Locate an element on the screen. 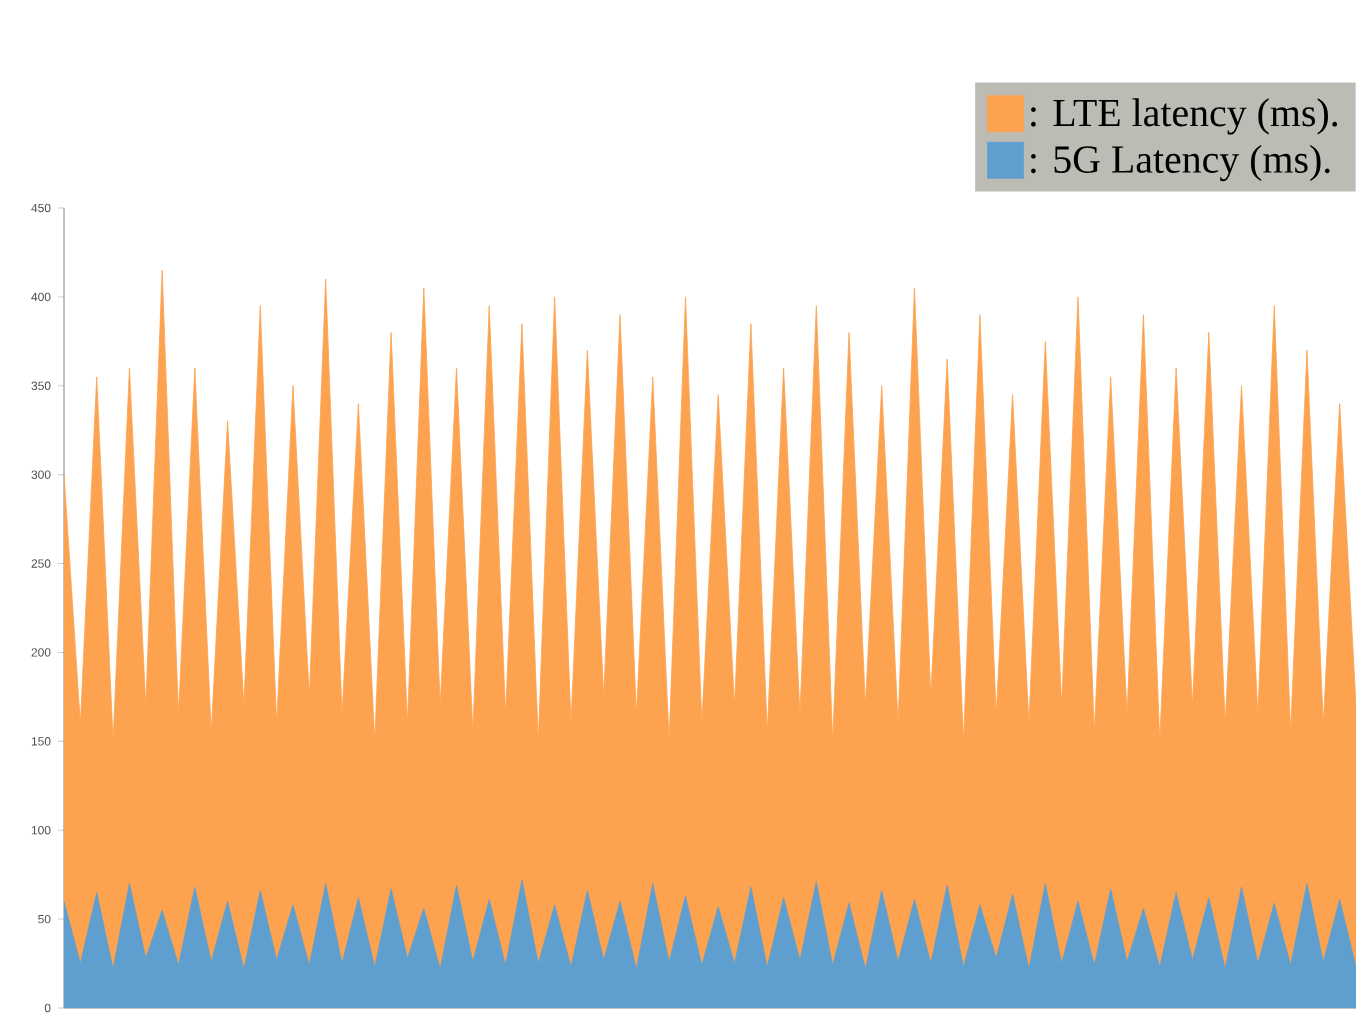 This screenshot has width=1366, height=1024. legend-label: : LTE latency (ms). is located at coordinates (1184, 116).